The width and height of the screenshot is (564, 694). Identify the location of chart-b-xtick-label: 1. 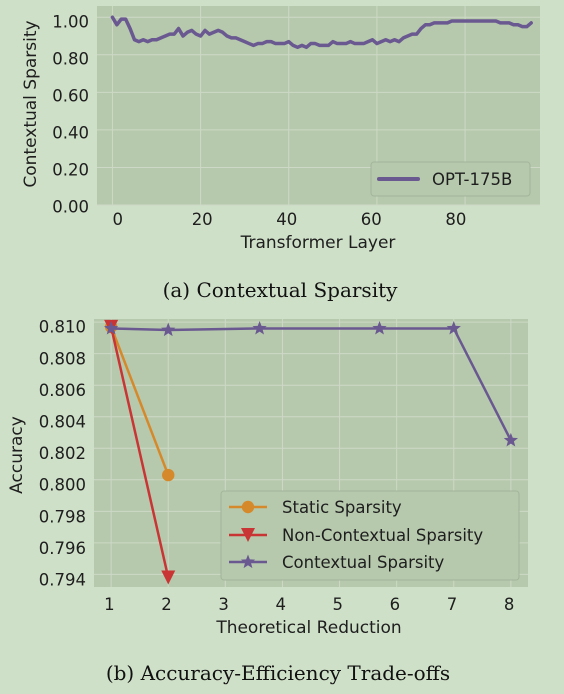
(109, 604).